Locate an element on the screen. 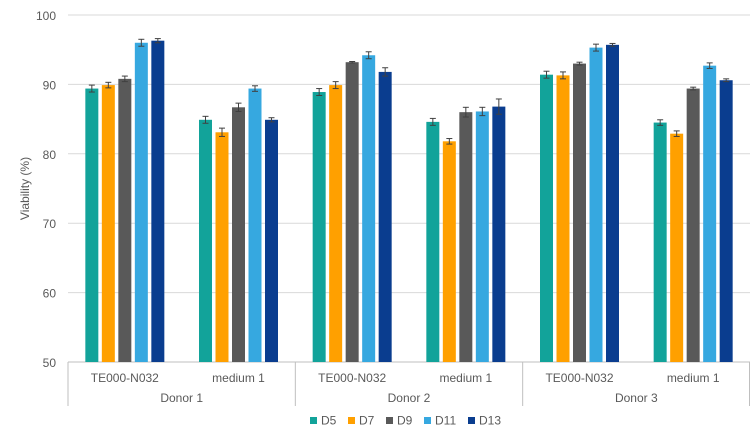 This screenshot has width=750, height=446. y-tick-label: 70 is located at coordinates (50, 224).